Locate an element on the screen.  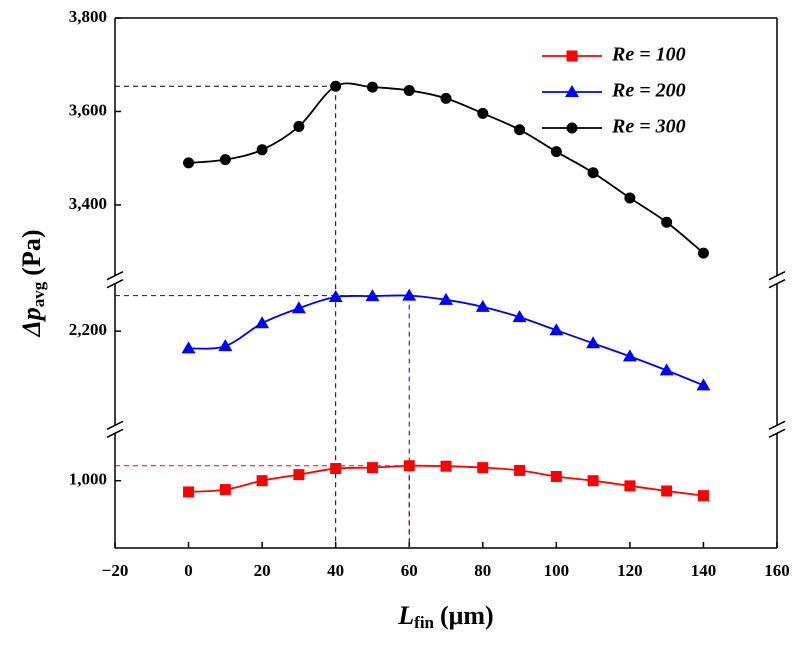
y-tick-label: 3,800 is located at coordinates (88, 16).